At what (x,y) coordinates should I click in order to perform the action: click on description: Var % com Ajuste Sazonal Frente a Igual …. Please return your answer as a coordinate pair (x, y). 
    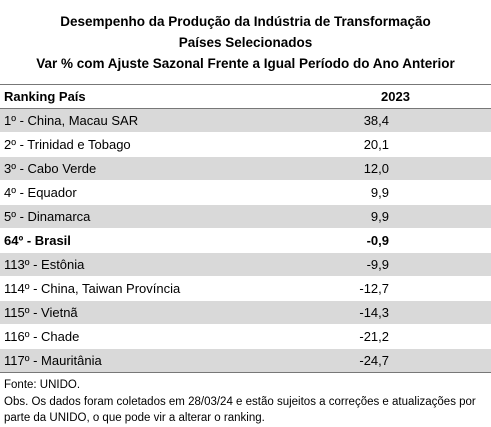
    Looking at the image, I should click on (245, 63).